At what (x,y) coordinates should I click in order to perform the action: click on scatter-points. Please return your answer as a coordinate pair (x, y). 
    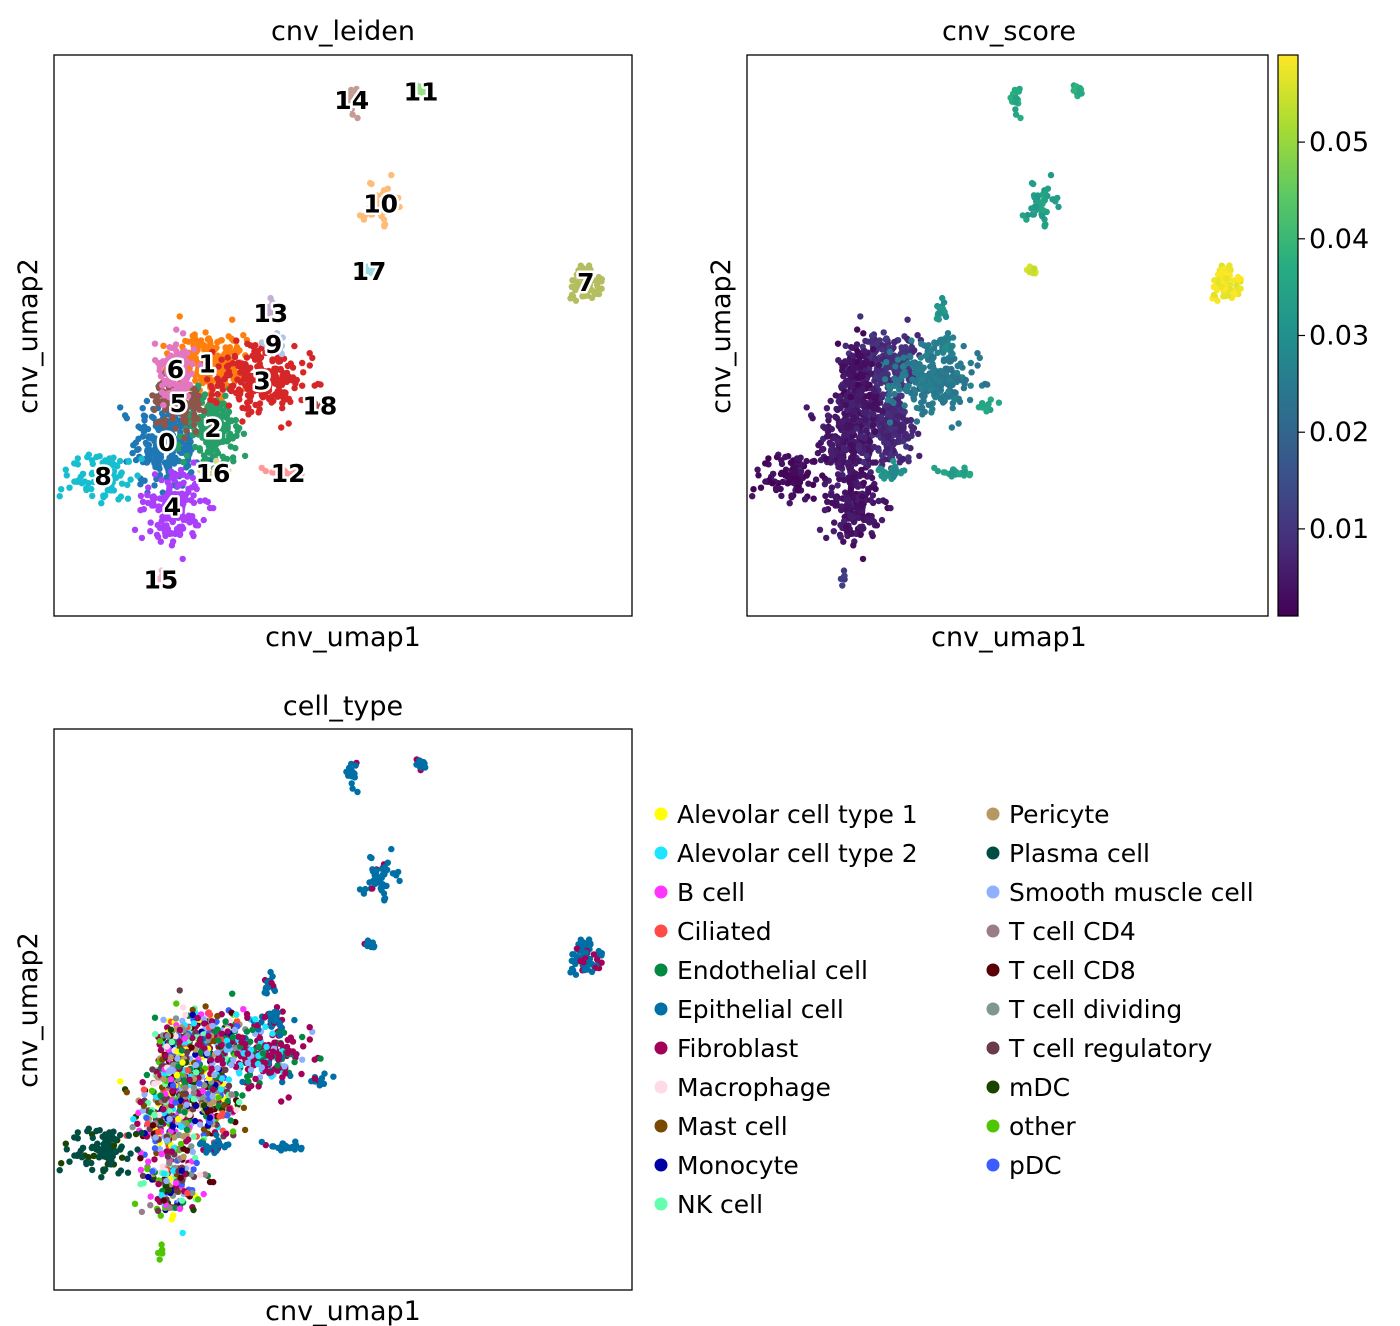
    Looking at the image, I should click on (996, 335).